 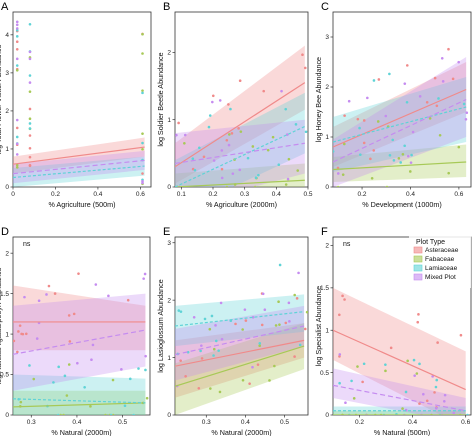 What do you see at coordinates (240, 156) in the screenshot?
I see `fit-line-lamiaceae` at bounding box center [240, 156].